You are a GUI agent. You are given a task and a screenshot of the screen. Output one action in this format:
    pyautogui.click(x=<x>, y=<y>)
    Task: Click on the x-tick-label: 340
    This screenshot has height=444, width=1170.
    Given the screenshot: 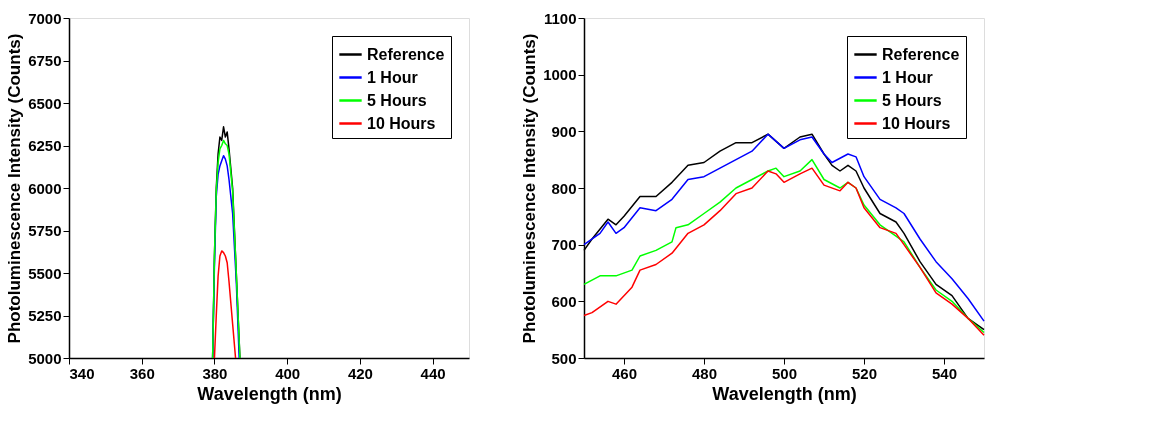 What is the action you would take?
    pyautogui.click(x=82, y=373)
    